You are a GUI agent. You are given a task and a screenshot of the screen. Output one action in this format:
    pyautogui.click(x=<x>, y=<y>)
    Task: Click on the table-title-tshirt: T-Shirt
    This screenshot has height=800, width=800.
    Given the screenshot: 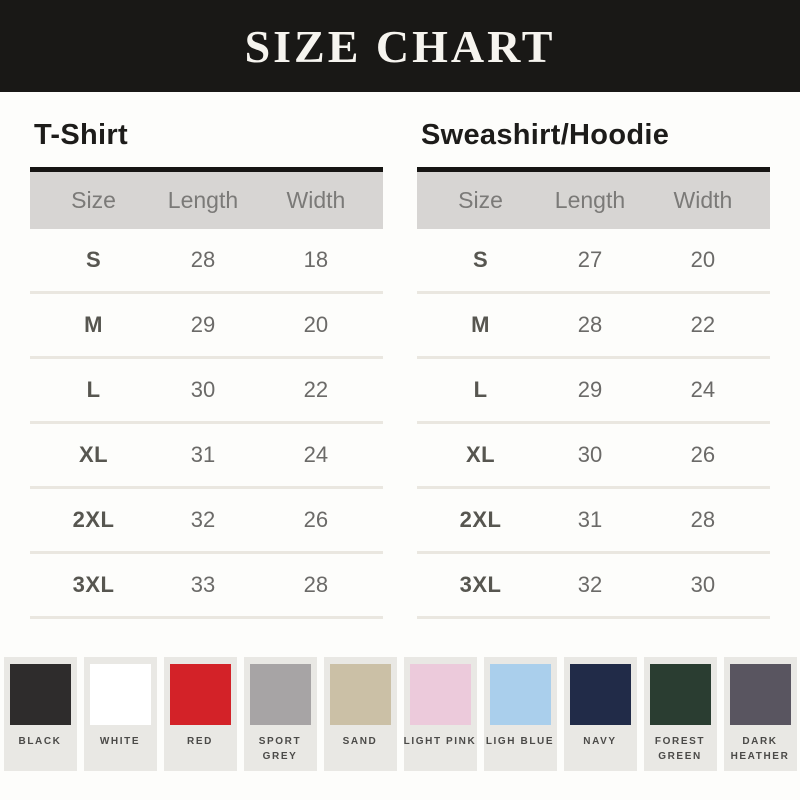 What is the action you would take?
    pyautogui.click(x=81, y=135)
    